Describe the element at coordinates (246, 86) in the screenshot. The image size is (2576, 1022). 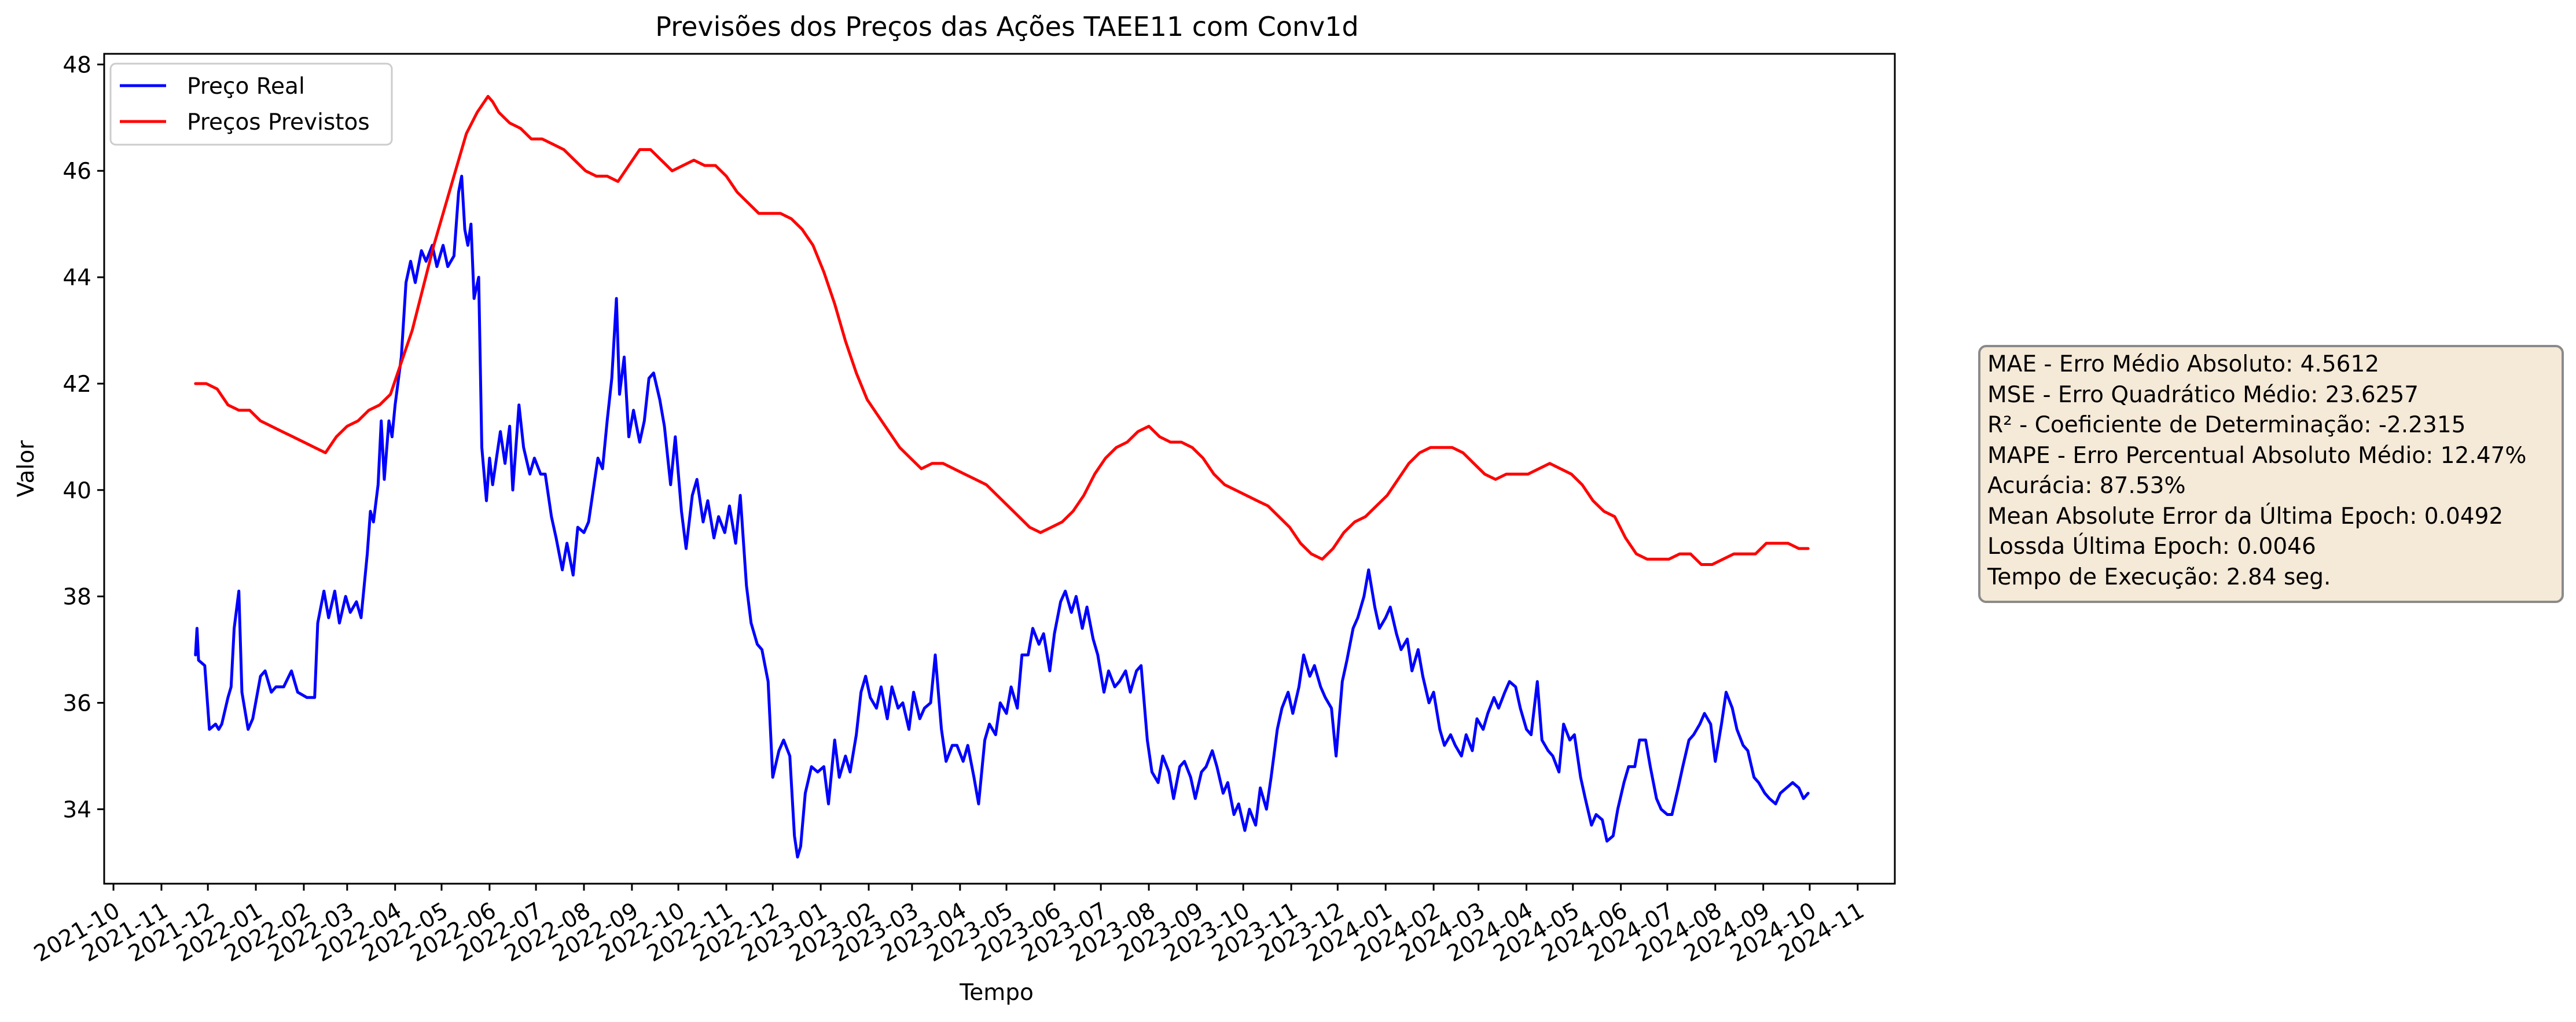
I see `legend-label-real: Preço Real` at that location.